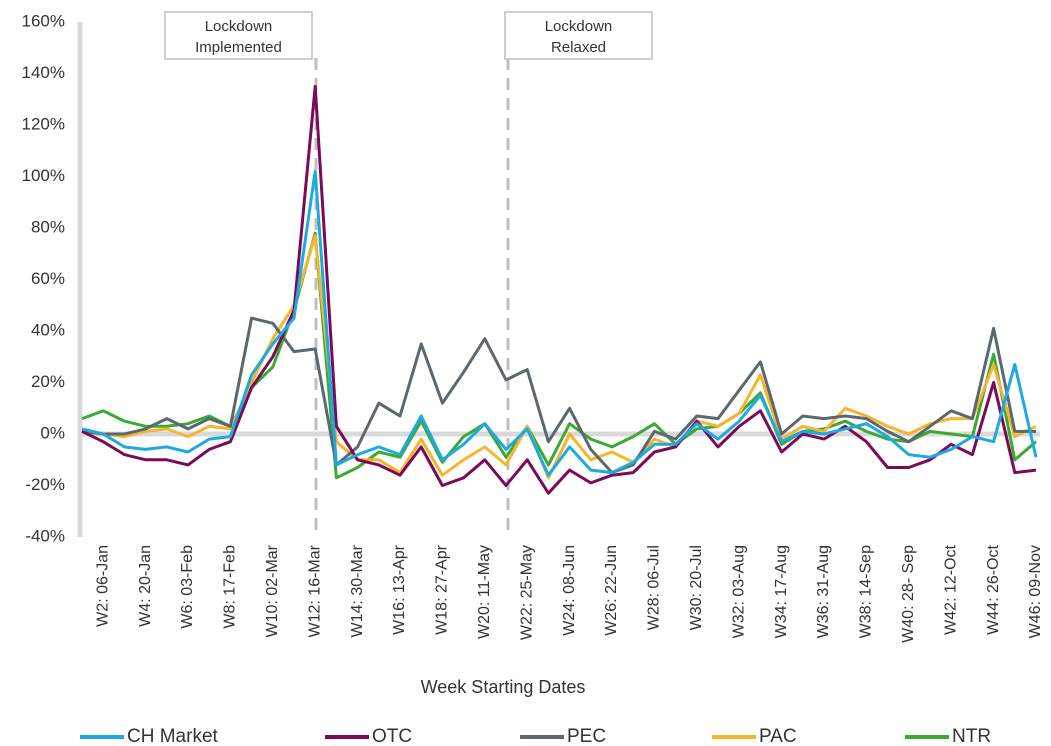 Image resolution: width=1051 pixels, height=746 pixels. Describe the element at coordinates (238, 47) in the screenshot. I see `annotation-text: Implemented` at that location.